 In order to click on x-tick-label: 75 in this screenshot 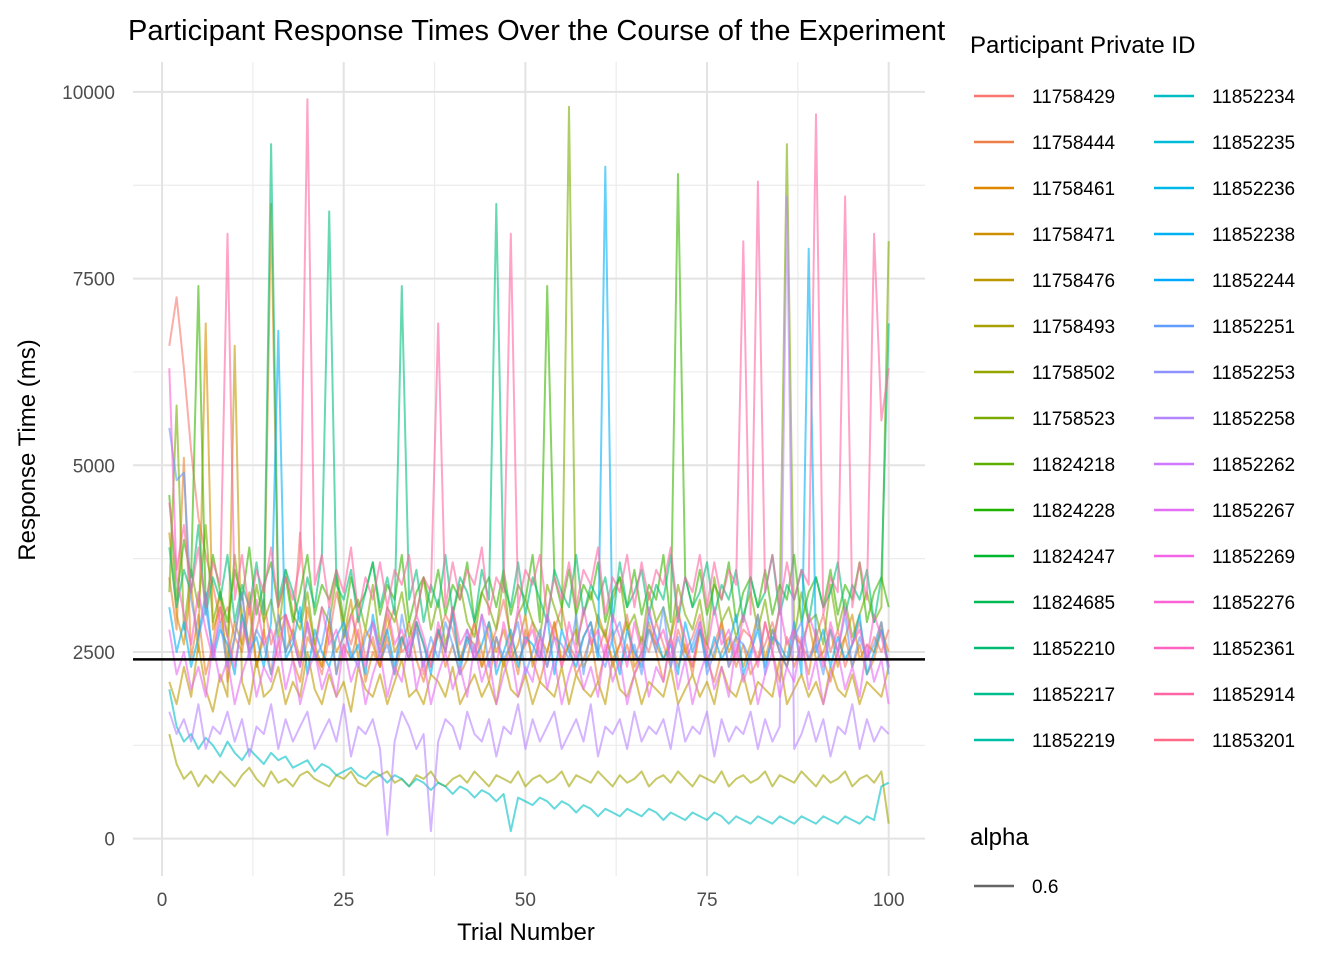, I will do `click(706, 900)`.